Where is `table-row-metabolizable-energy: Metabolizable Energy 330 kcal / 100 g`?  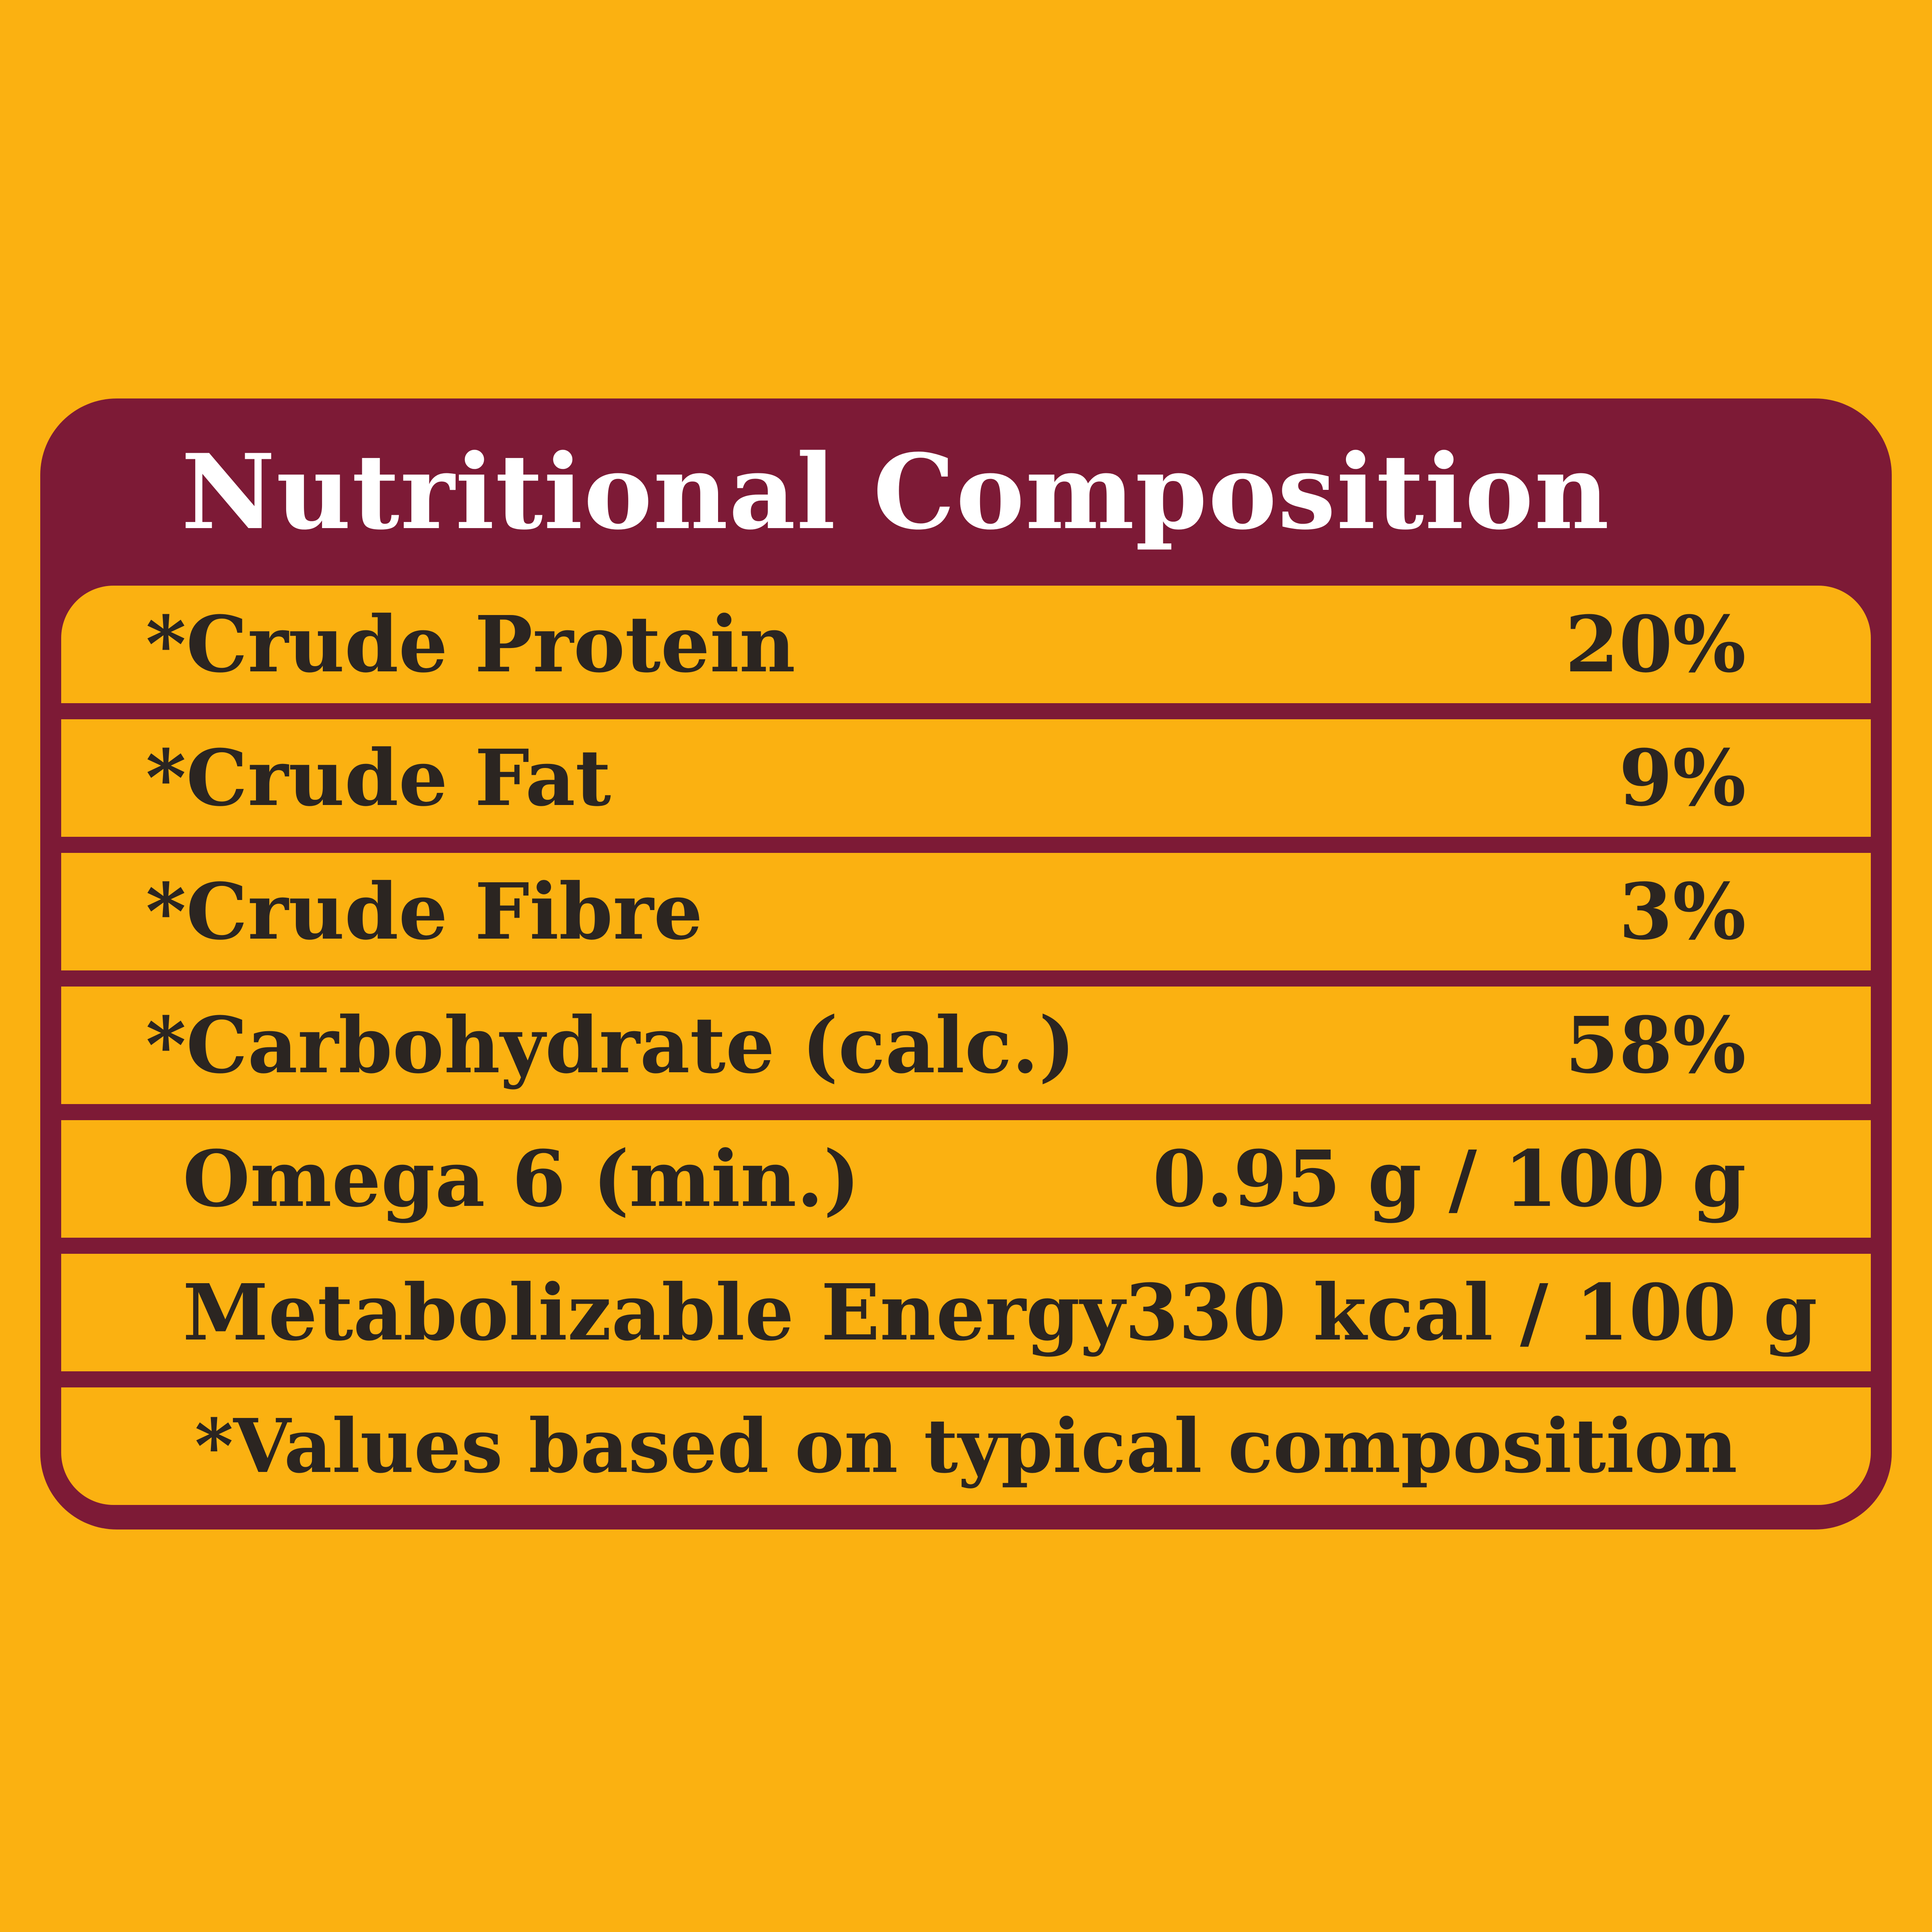 table-row-metabolizable-energy: Metabolizable Energy 330 kcal / 100 g is located at coordinates (966, 1312).